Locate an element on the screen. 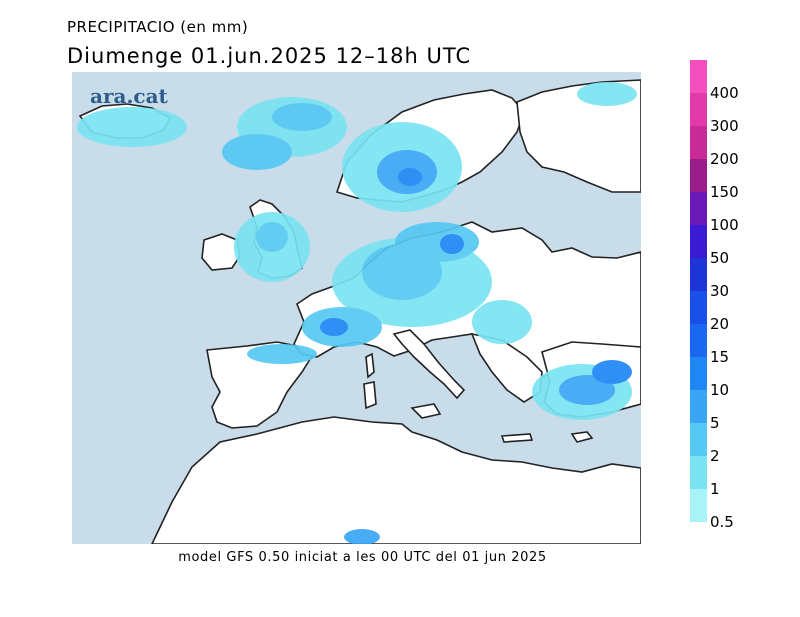 The height and width of the screenshot is (617, 800). balkans-land is located at coordinates (506, 367).